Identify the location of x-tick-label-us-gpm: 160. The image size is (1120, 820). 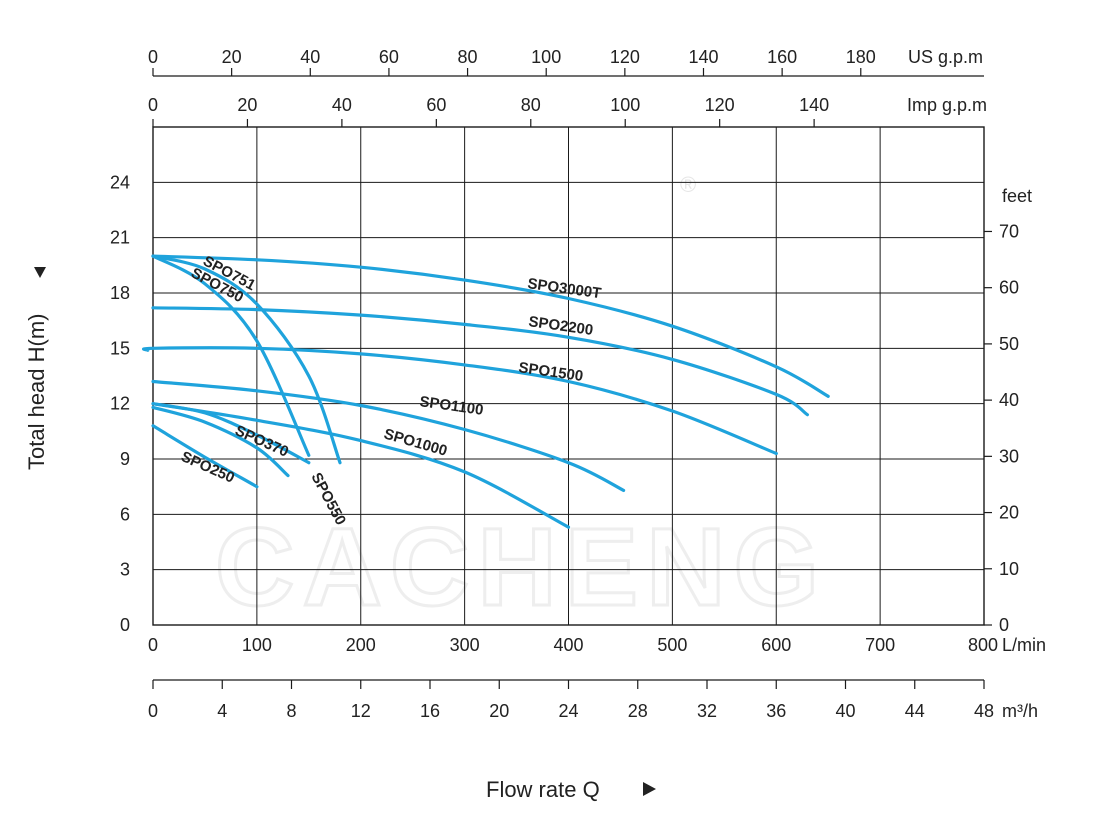
(782, 57).